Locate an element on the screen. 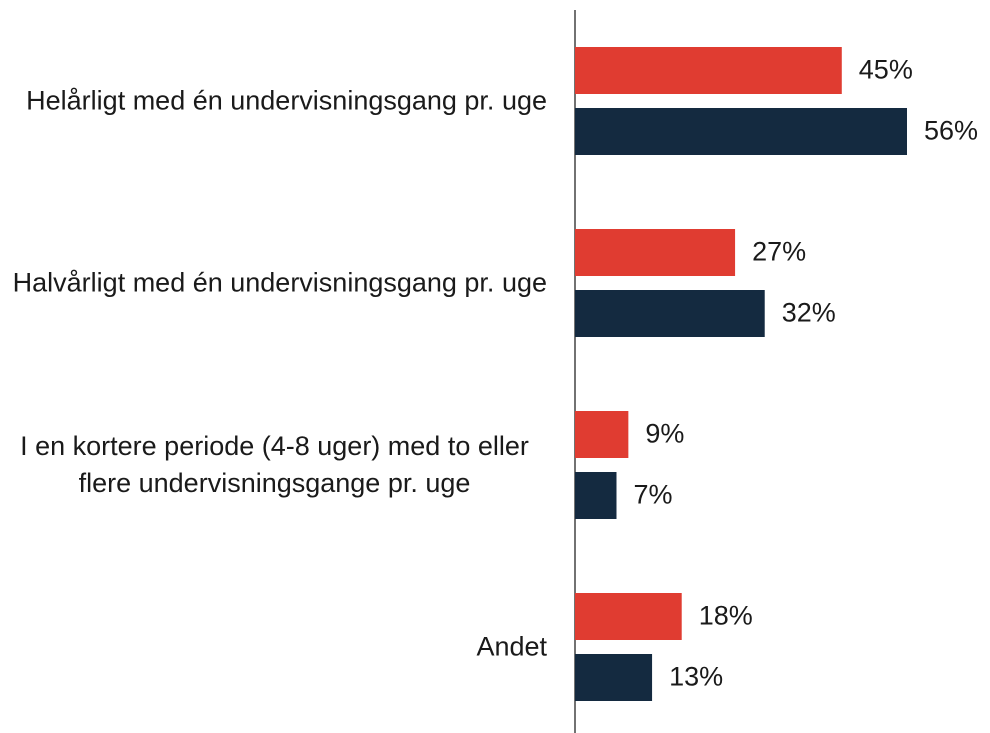 The image size is (990, 733). category-text: Andet is located at coordinates (511, 646).